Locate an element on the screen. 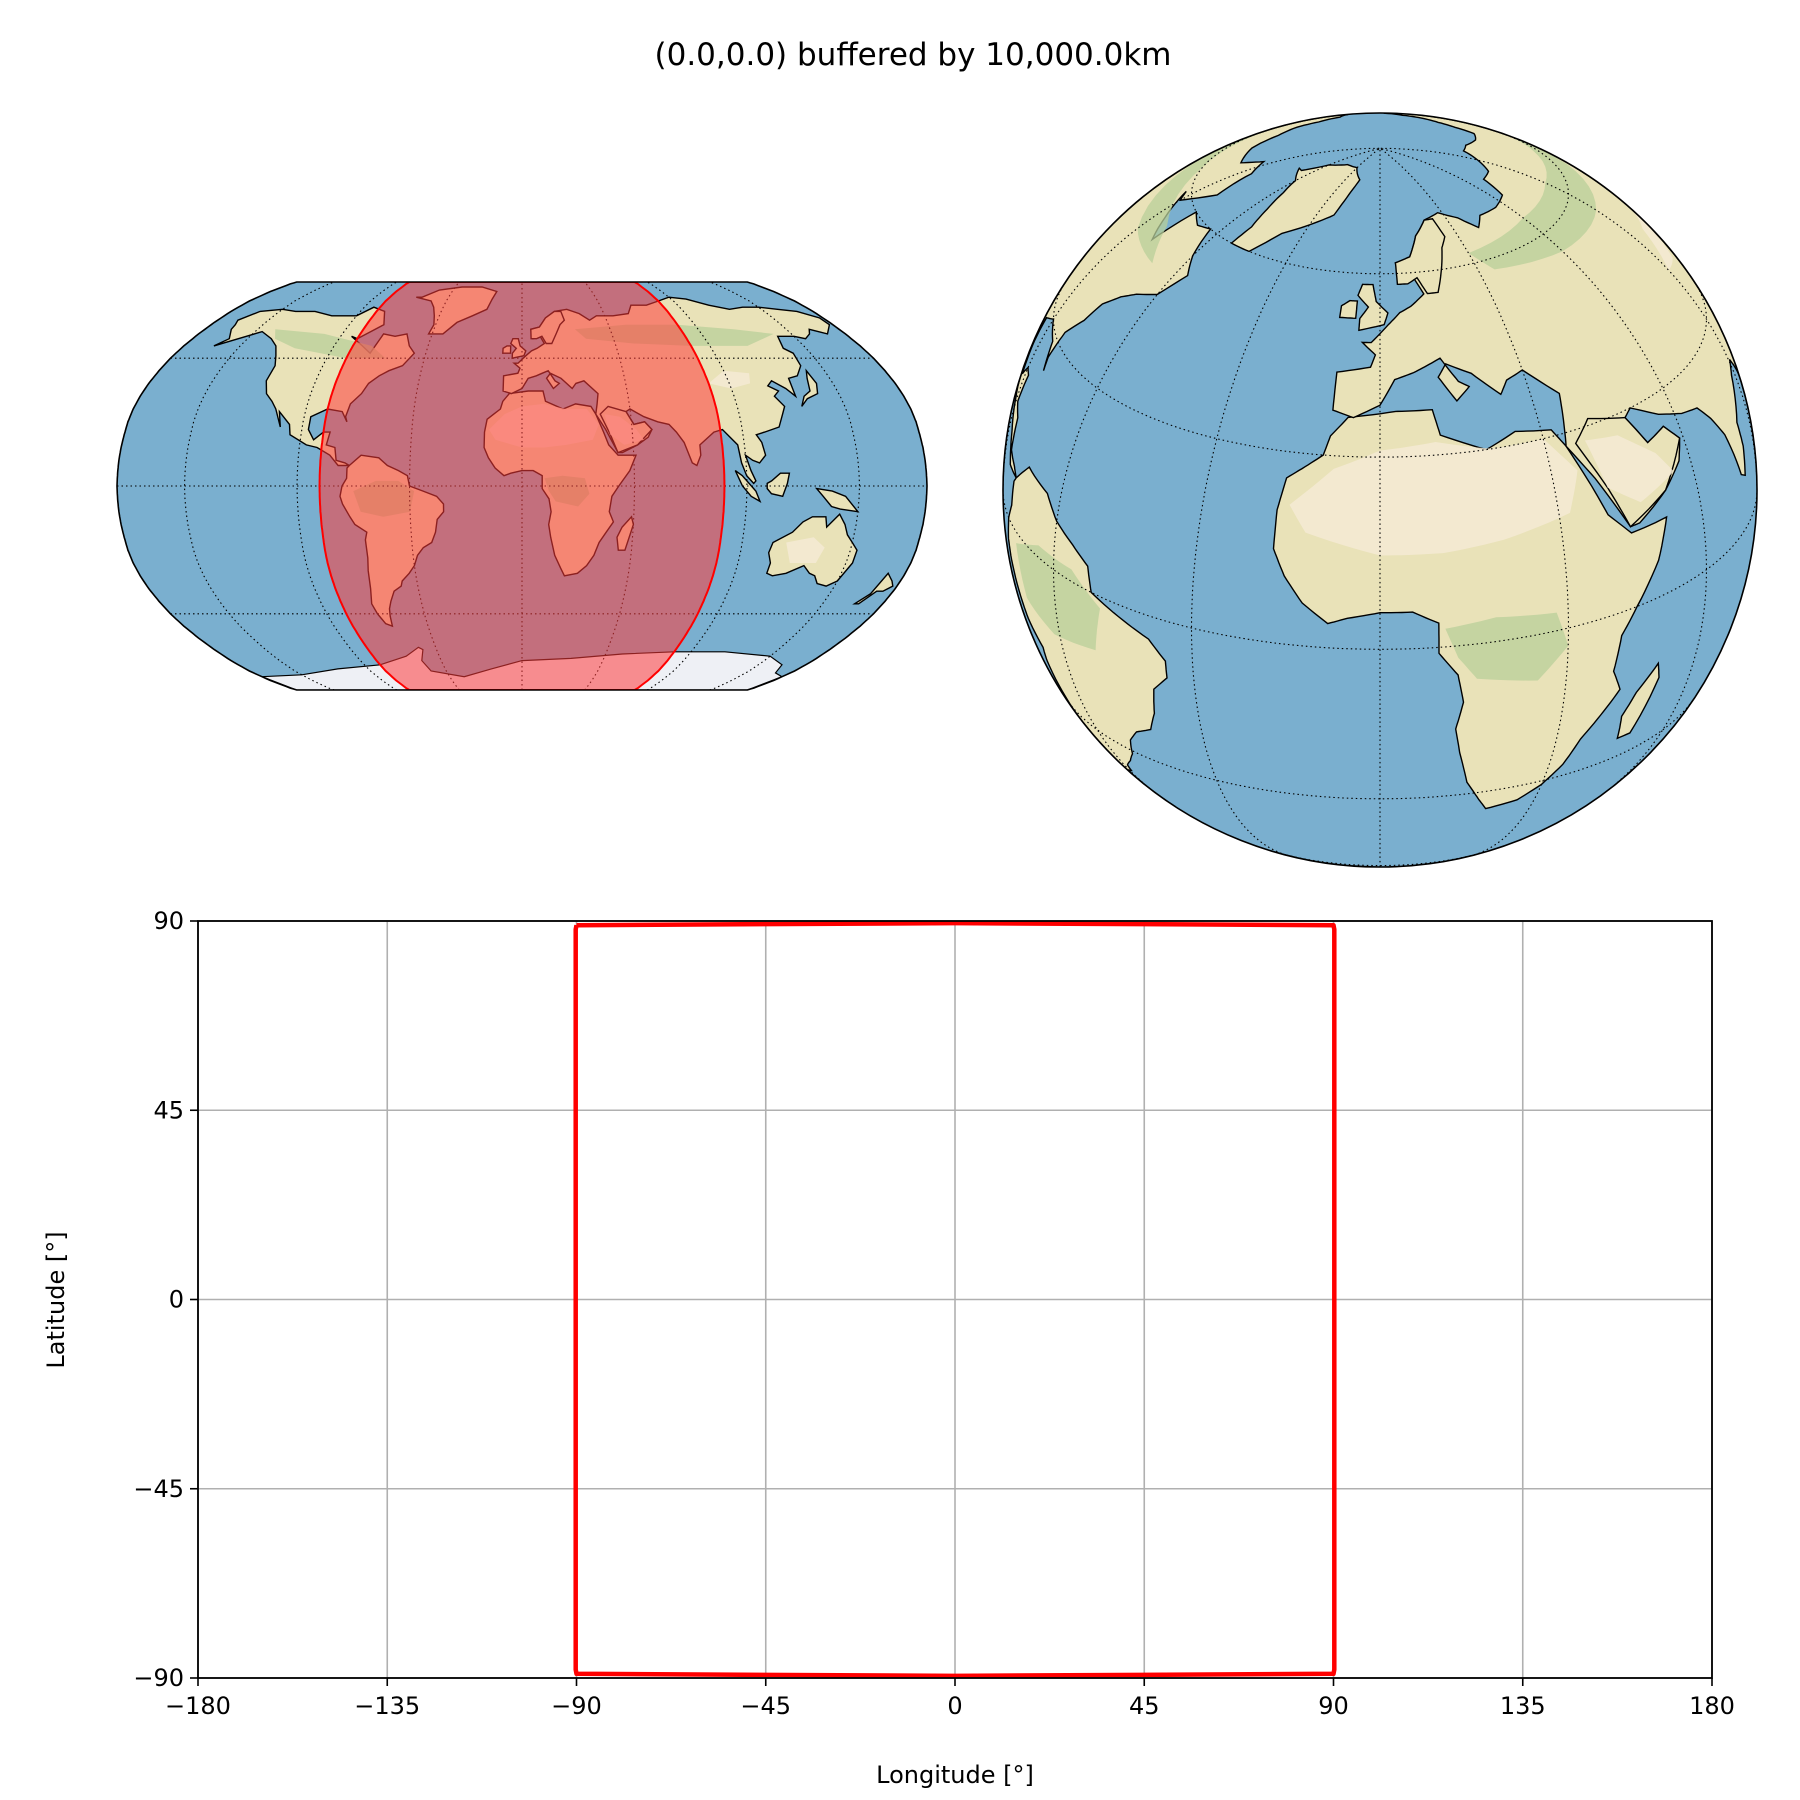 This screenshot has width=1800, height=1800. robinson-desert-outback is located at coordinates (805, 550).